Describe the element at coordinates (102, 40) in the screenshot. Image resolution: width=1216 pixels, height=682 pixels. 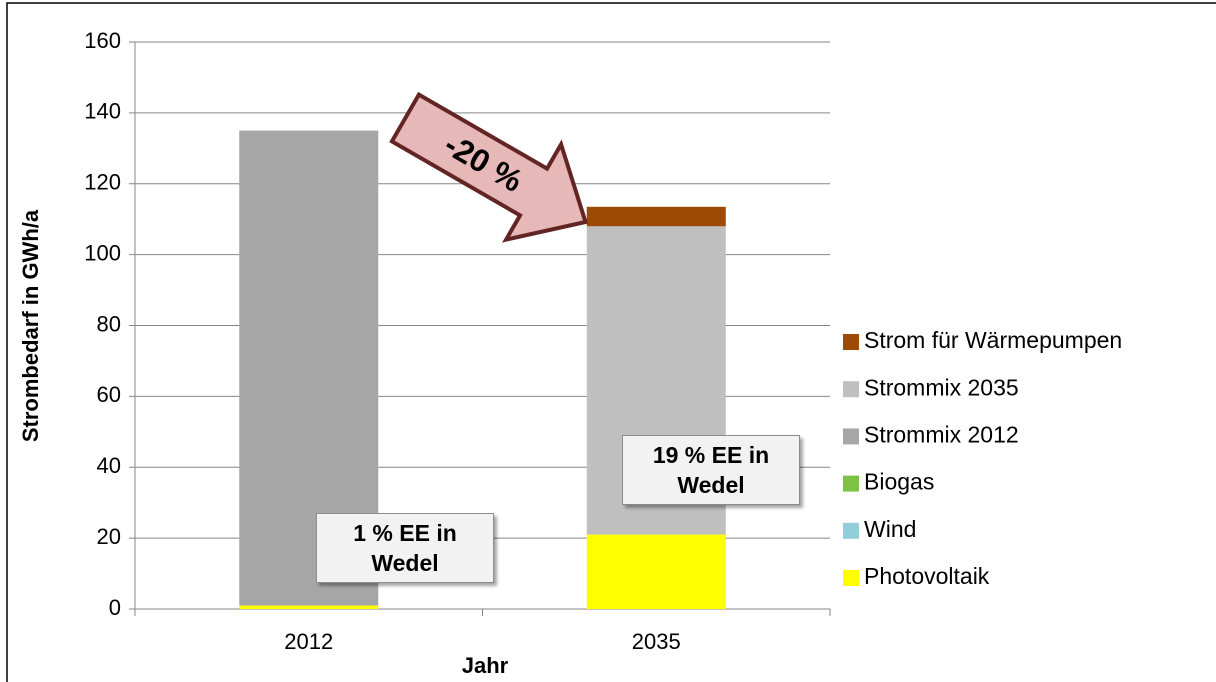
I see `y-tick-label: 160` at that location.